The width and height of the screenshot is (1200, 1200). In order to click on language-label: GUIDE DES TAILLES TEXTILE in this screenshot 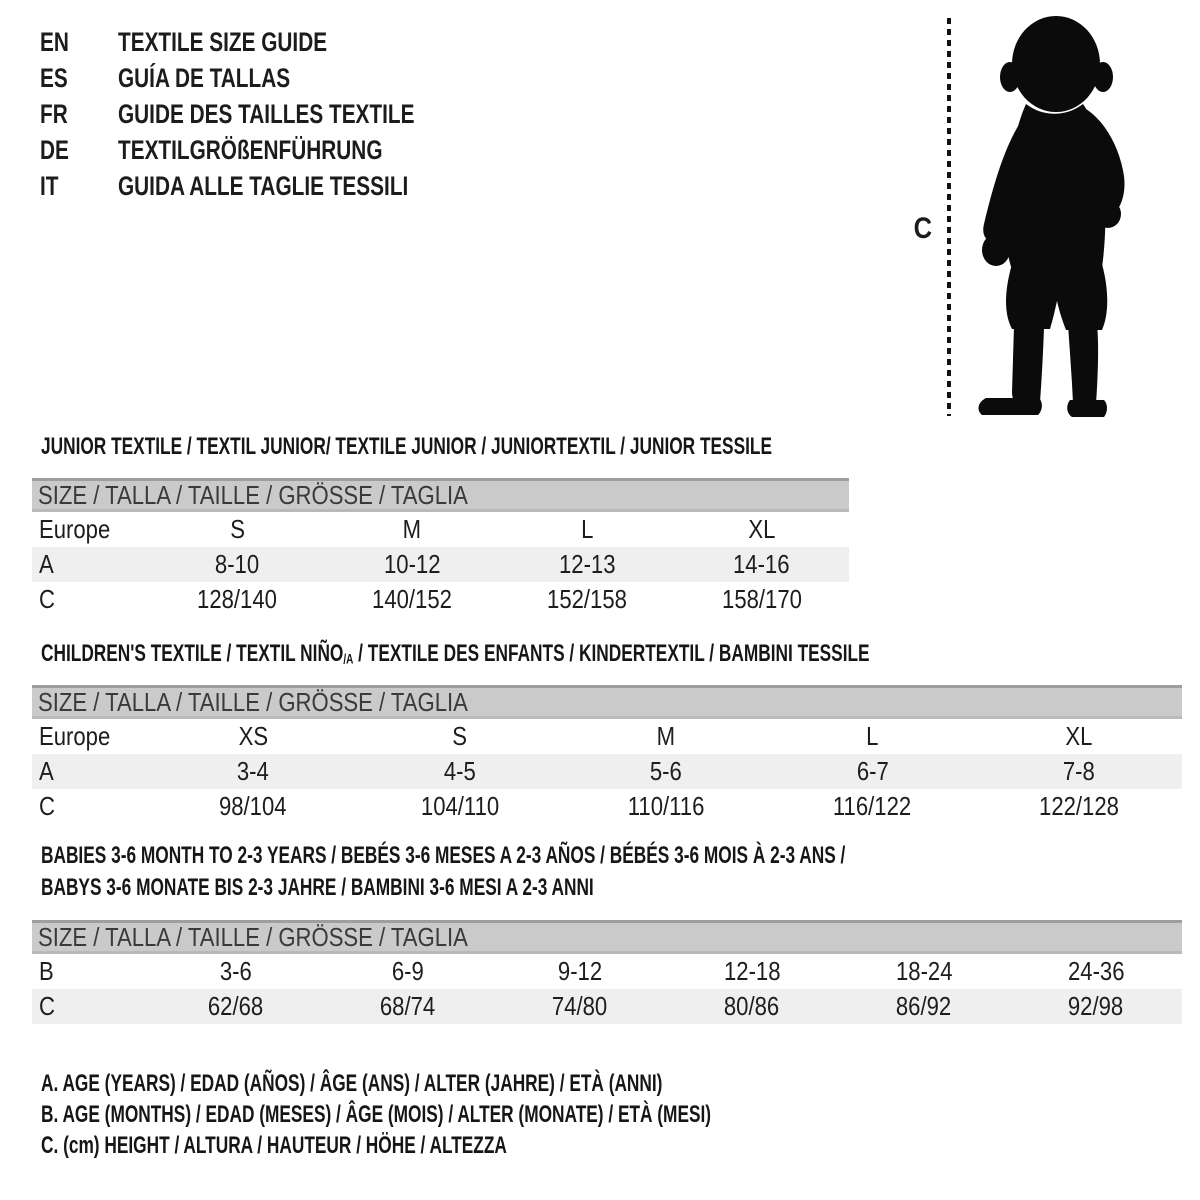, I will do `click(266, 113)`.